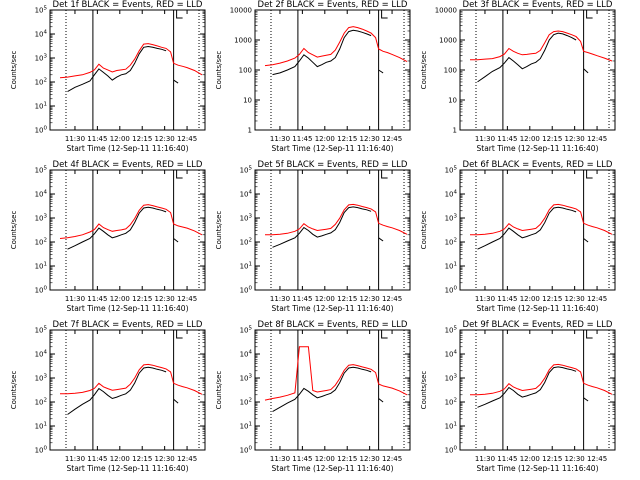 The height and width of the screenshot is (480, 640). Describe the element at coordinates (538, 325) in the screenshot. I see `panel-title: Det 9f BLACK = Events, RED = LLD` at that location.